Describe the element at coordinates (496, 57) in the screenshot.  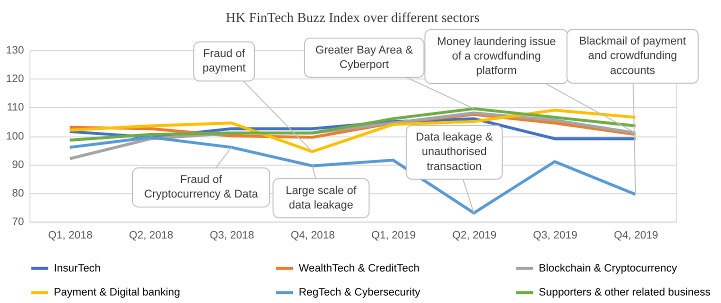
I see `annotation: Money laundering issue of a crowdfunding platform` at that location.